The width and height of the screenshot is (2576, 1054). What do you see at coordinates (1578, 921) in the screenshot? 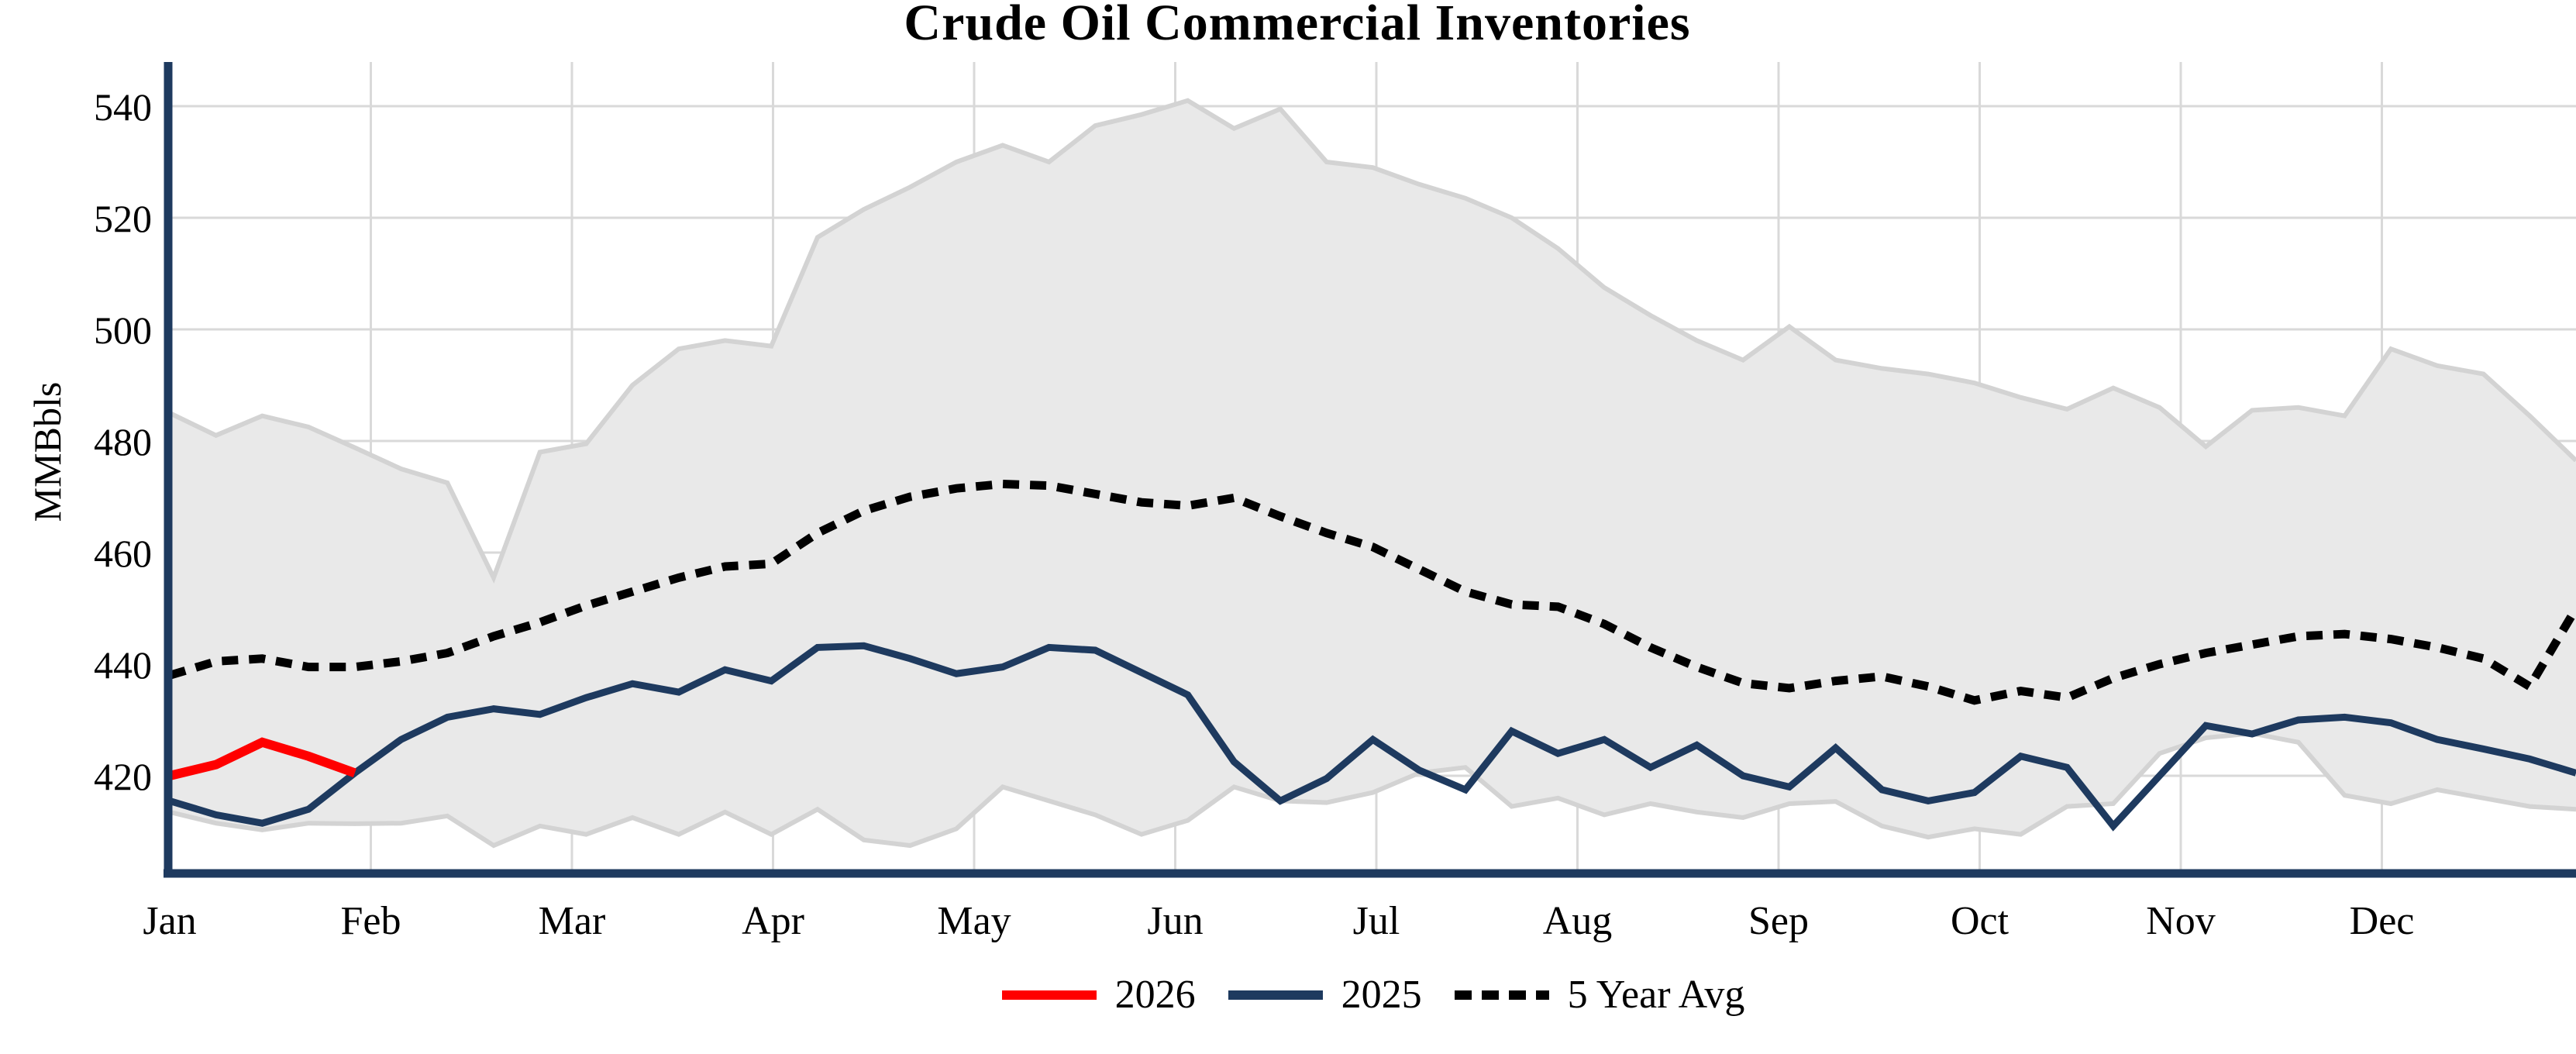
I see `x-tick-label: Aug` at bounding box center [1578, 921].